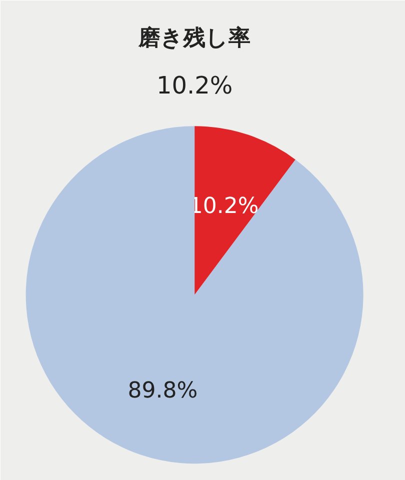 This screenshot has height=480, width=405. I want to click on data-label: 89.8%, so click(163, 391).